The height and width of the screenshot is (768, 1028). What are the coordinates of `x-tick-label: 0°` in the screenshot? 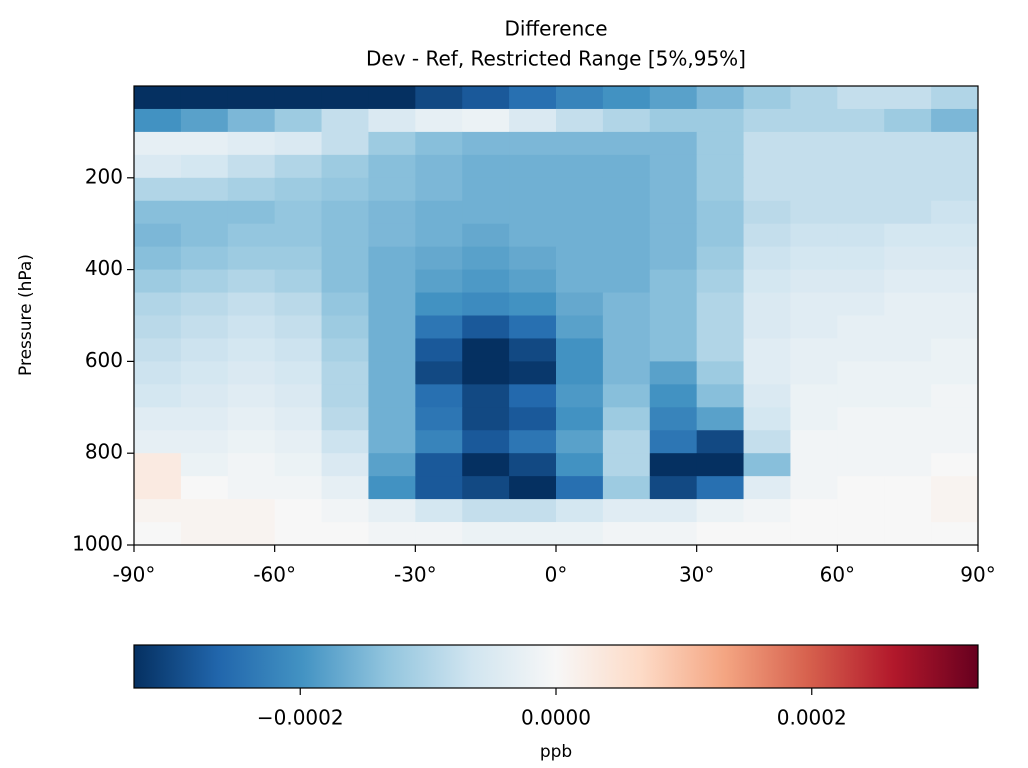 It's located at (556, 575).